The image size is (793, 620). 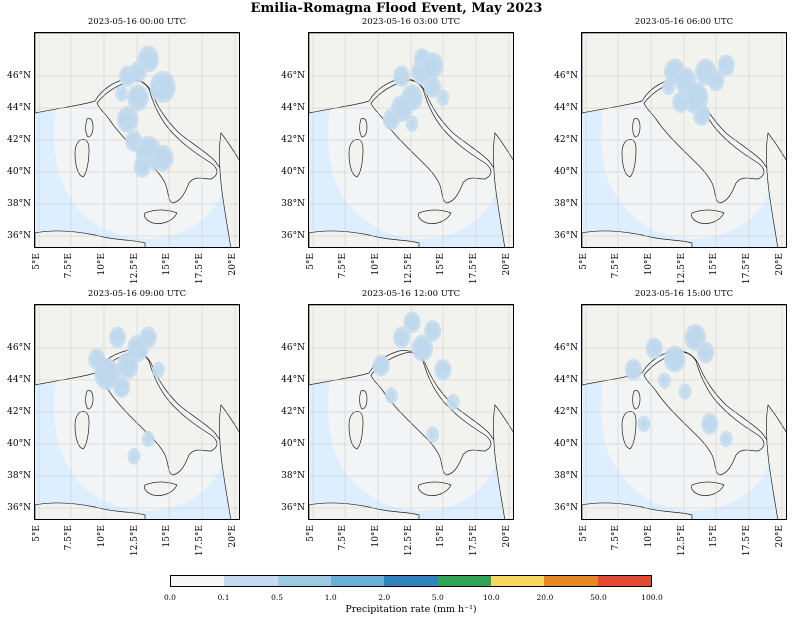 I want to click on colorbar-tick: 50.0, so click(x=598, y=597).